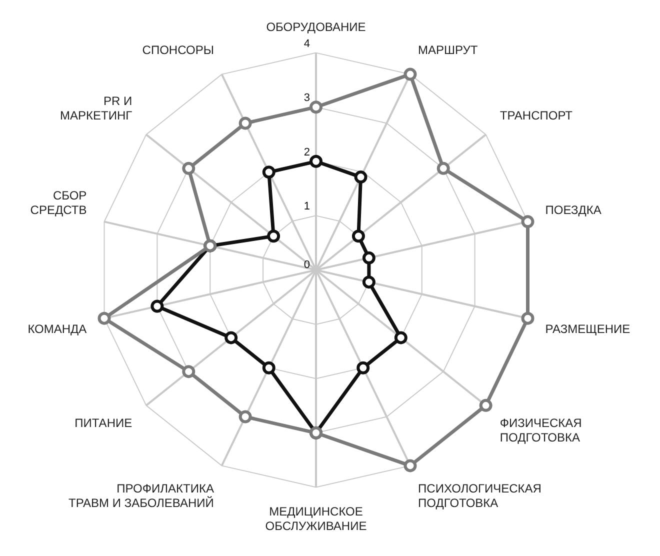 The width and height of the screenshot is (660, 556). I want to click on y-tick-label: 1, so click(307, 206).